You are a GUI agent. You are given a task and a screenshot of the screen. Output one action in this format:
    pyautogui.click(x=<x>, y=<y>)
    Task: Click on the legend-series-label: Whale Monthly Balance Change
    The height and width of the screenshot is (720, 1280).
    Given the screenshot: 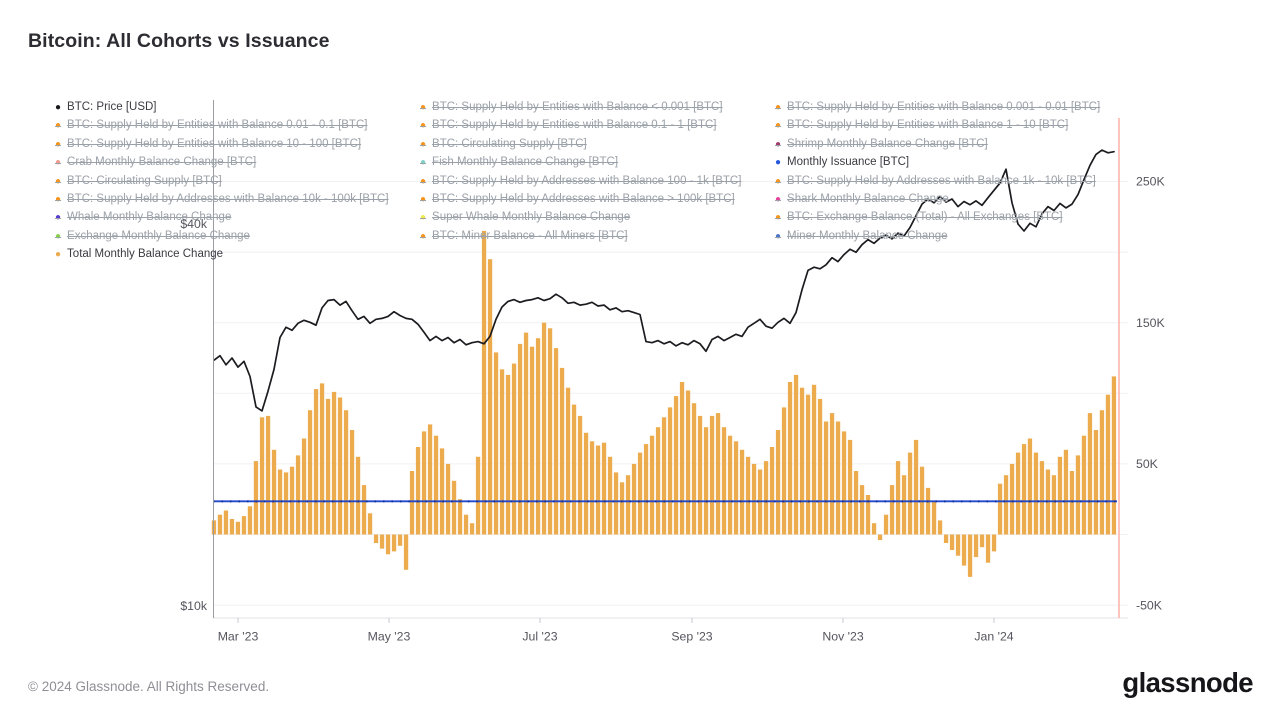 What is the action you would take?
    pyautogui.click(x=149, y=217)
    